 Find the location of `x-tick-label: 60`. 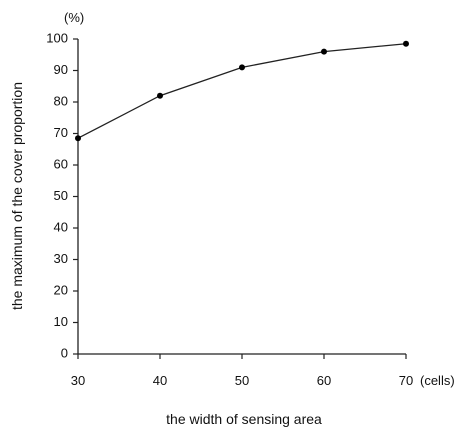

x-tick-label: 60 is located at coordinates (324, 380).